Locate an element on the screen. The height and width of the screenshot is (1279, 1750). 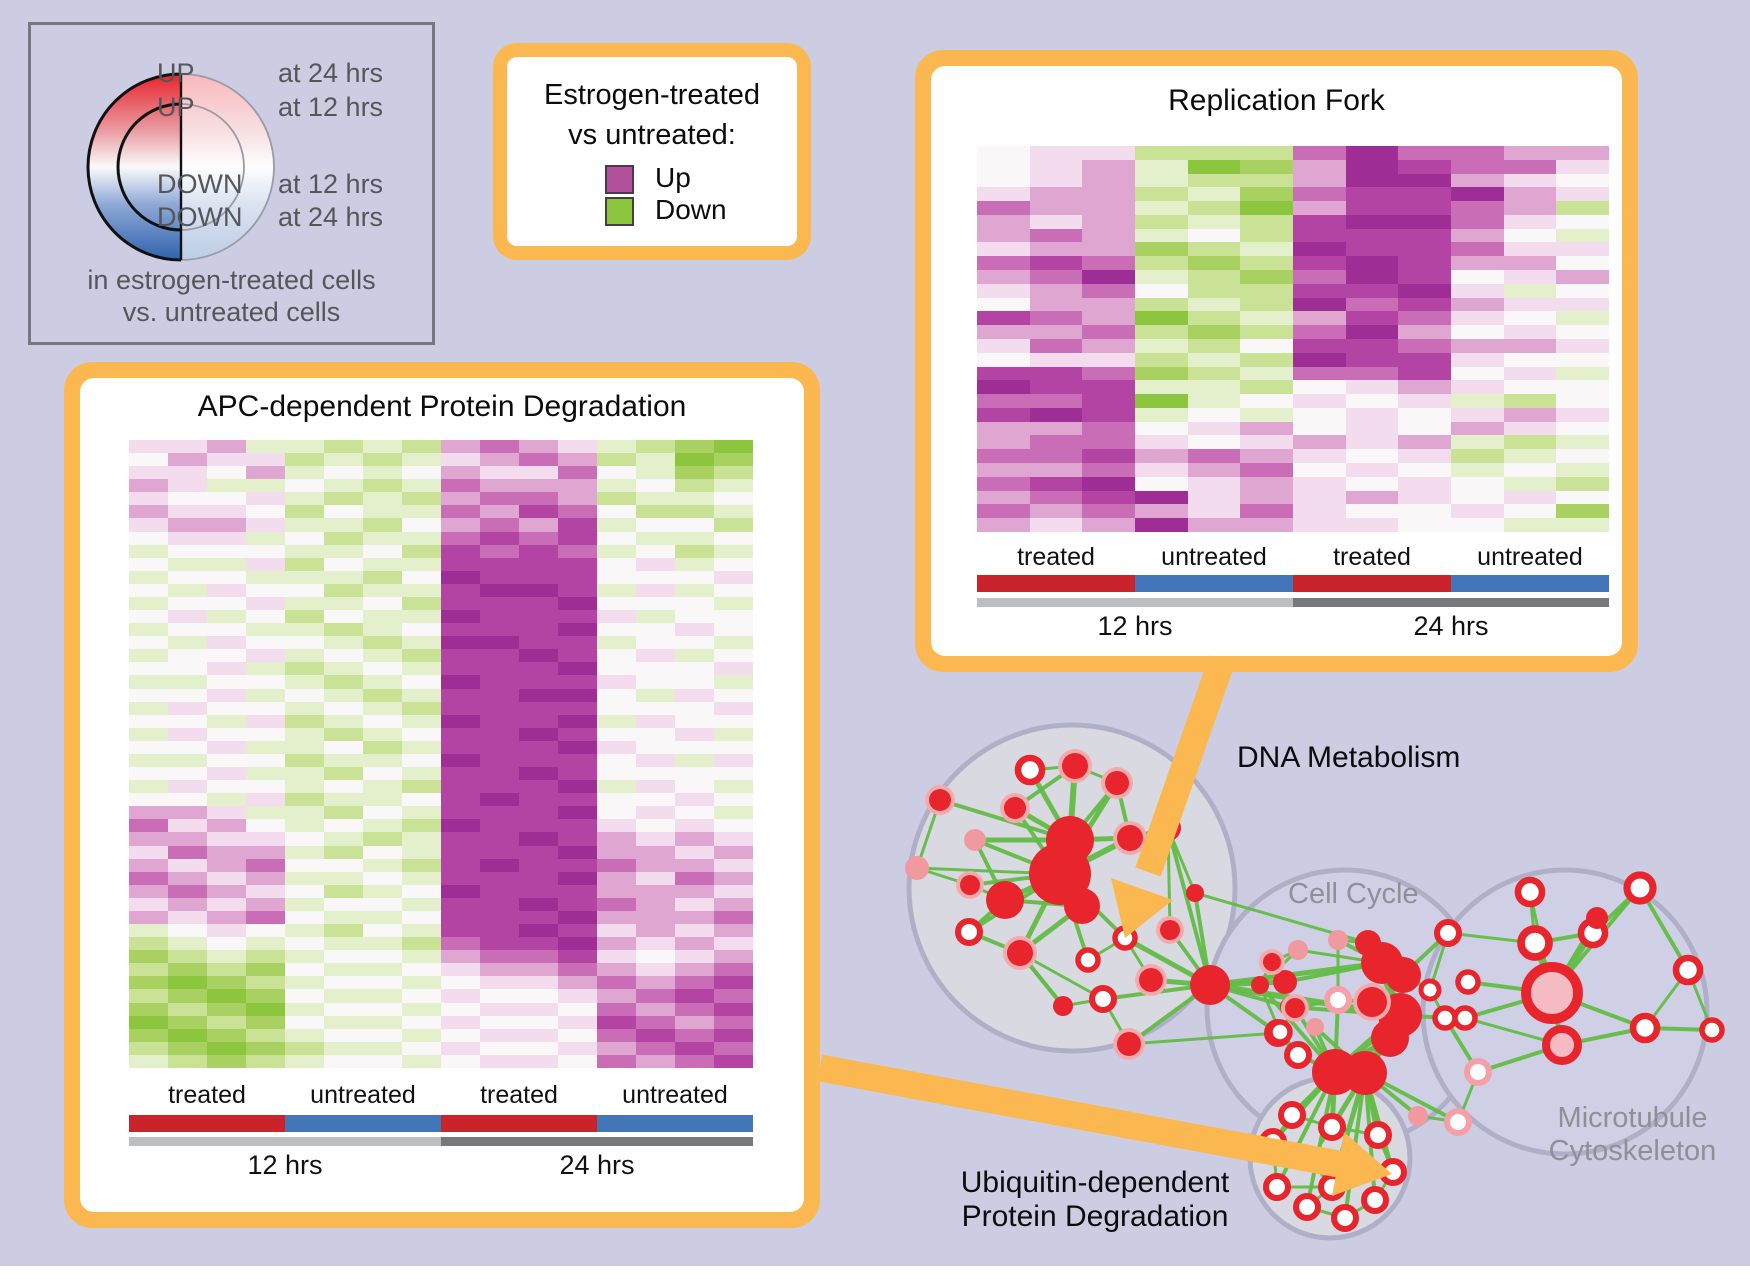
timepoint-label: 24 hrs is located at coordinates (1451, 626).